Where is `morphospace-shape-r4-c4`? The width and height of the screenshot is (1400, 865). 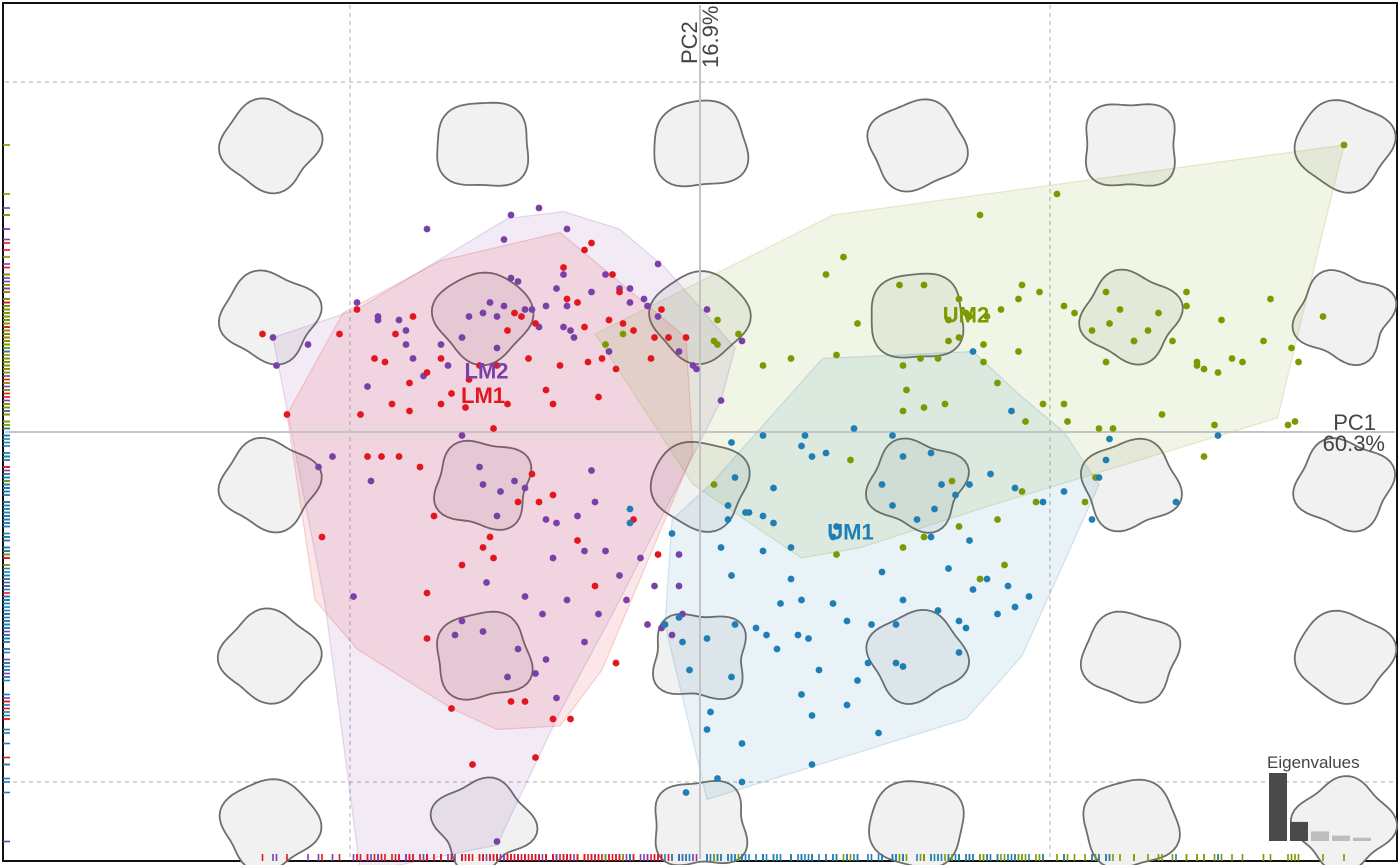
morphospace-shape-r4-c4 is located at coordinates (1131, 821).